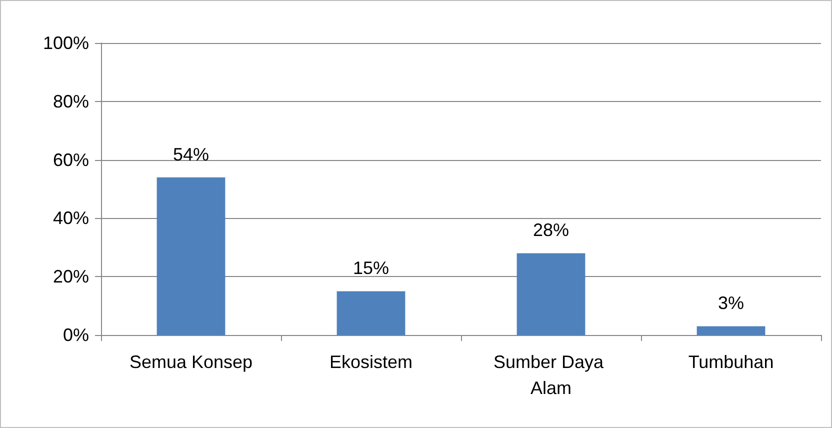  What do you see at coordinates (70, 160) in the screenshot?
I see `y-tick-label: 60%` at bounding box center [70, 160].